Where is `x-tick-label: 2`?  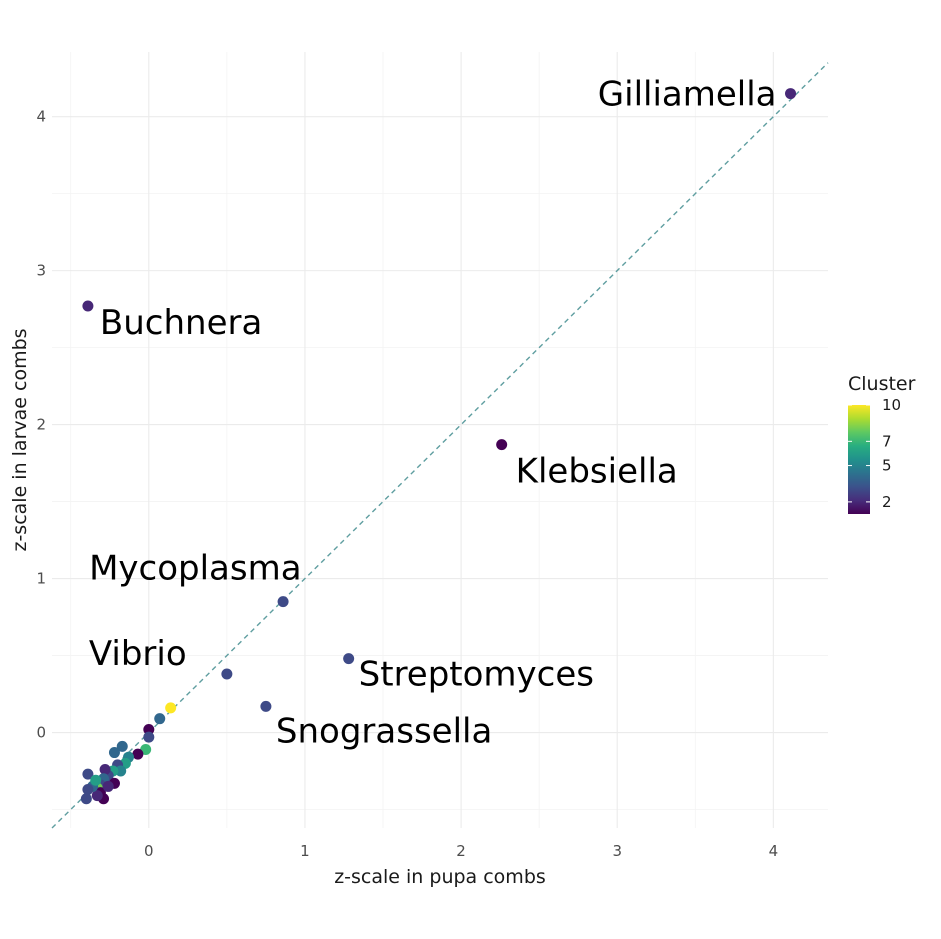 x-tick-label: 2 is located at coordinates (461, 851).